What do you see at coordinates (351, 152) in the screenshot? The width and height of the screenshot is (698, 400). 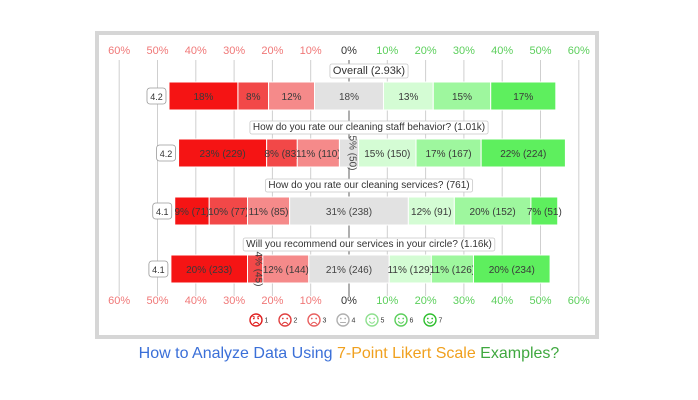 I see `bar-value-label: 5% (50)` at bounding box center [351, 152].